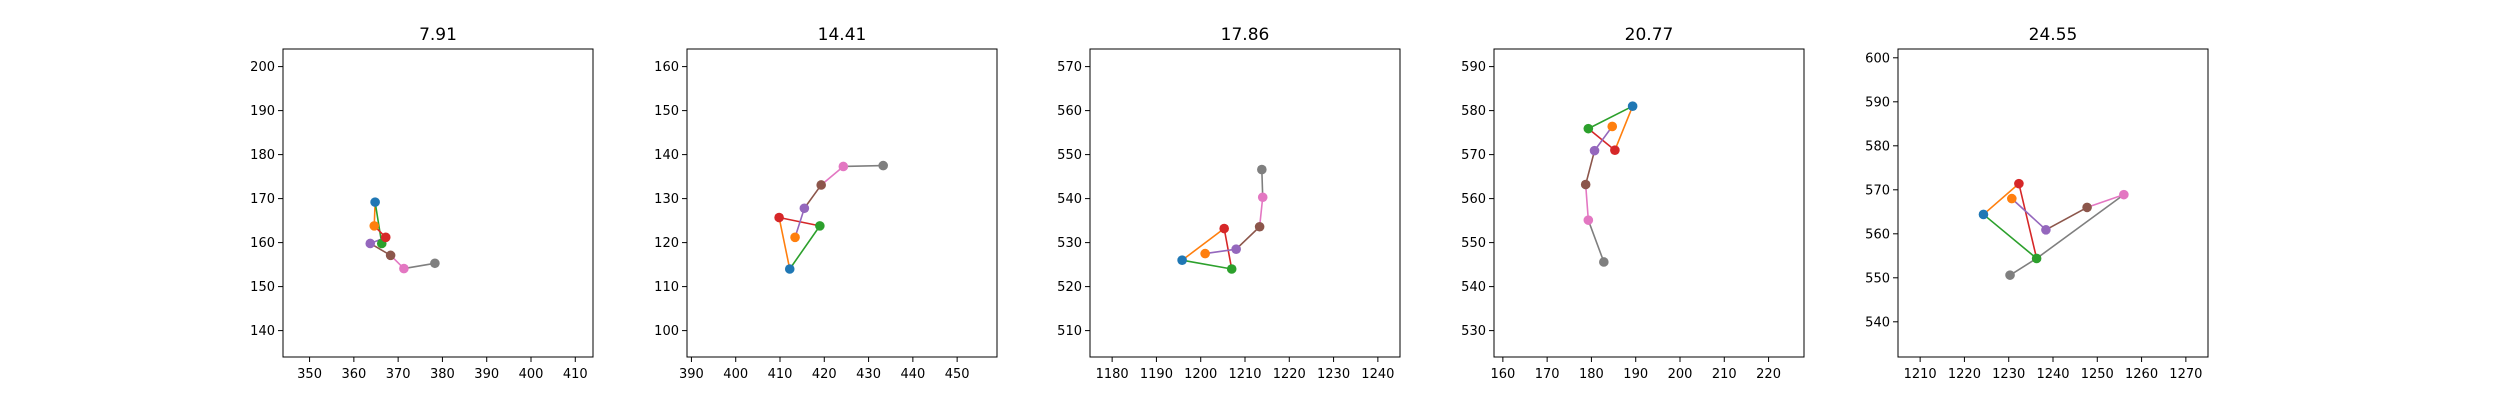 This screenshot has height=400, width=2500. Describe the element at coordinates (824, 374) in the screenshot. I see `x-tick-label: 420` at that location.